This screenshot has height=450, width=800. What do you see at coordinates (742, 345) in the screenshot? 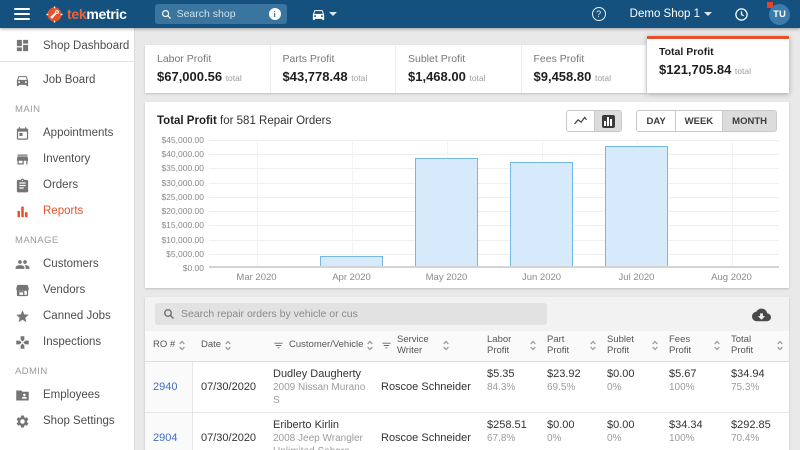
I see `column-label: Total Profit` at bounding box center [742, 345].